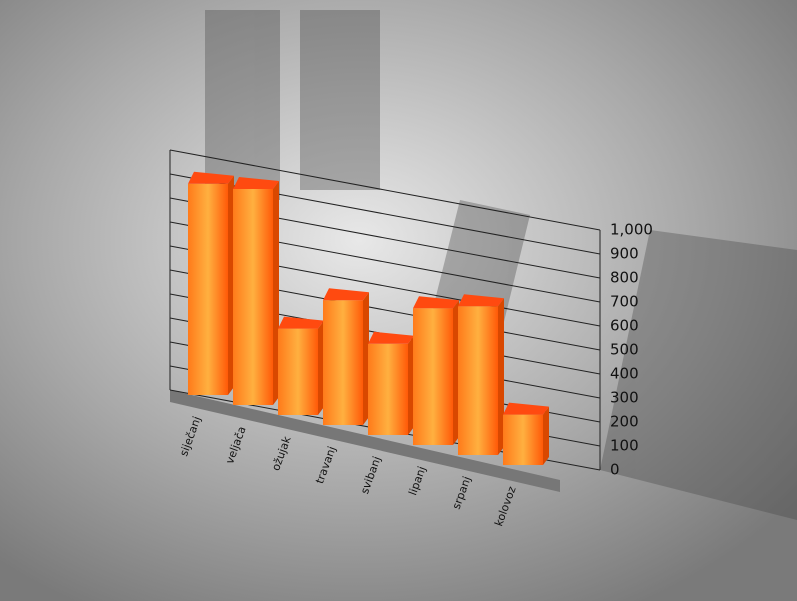 The width and height of the screenshot is (797, 601). Describe the element at coordinates (624, 350) in the screenshot. I see `y-tick-label: 500` at that location.